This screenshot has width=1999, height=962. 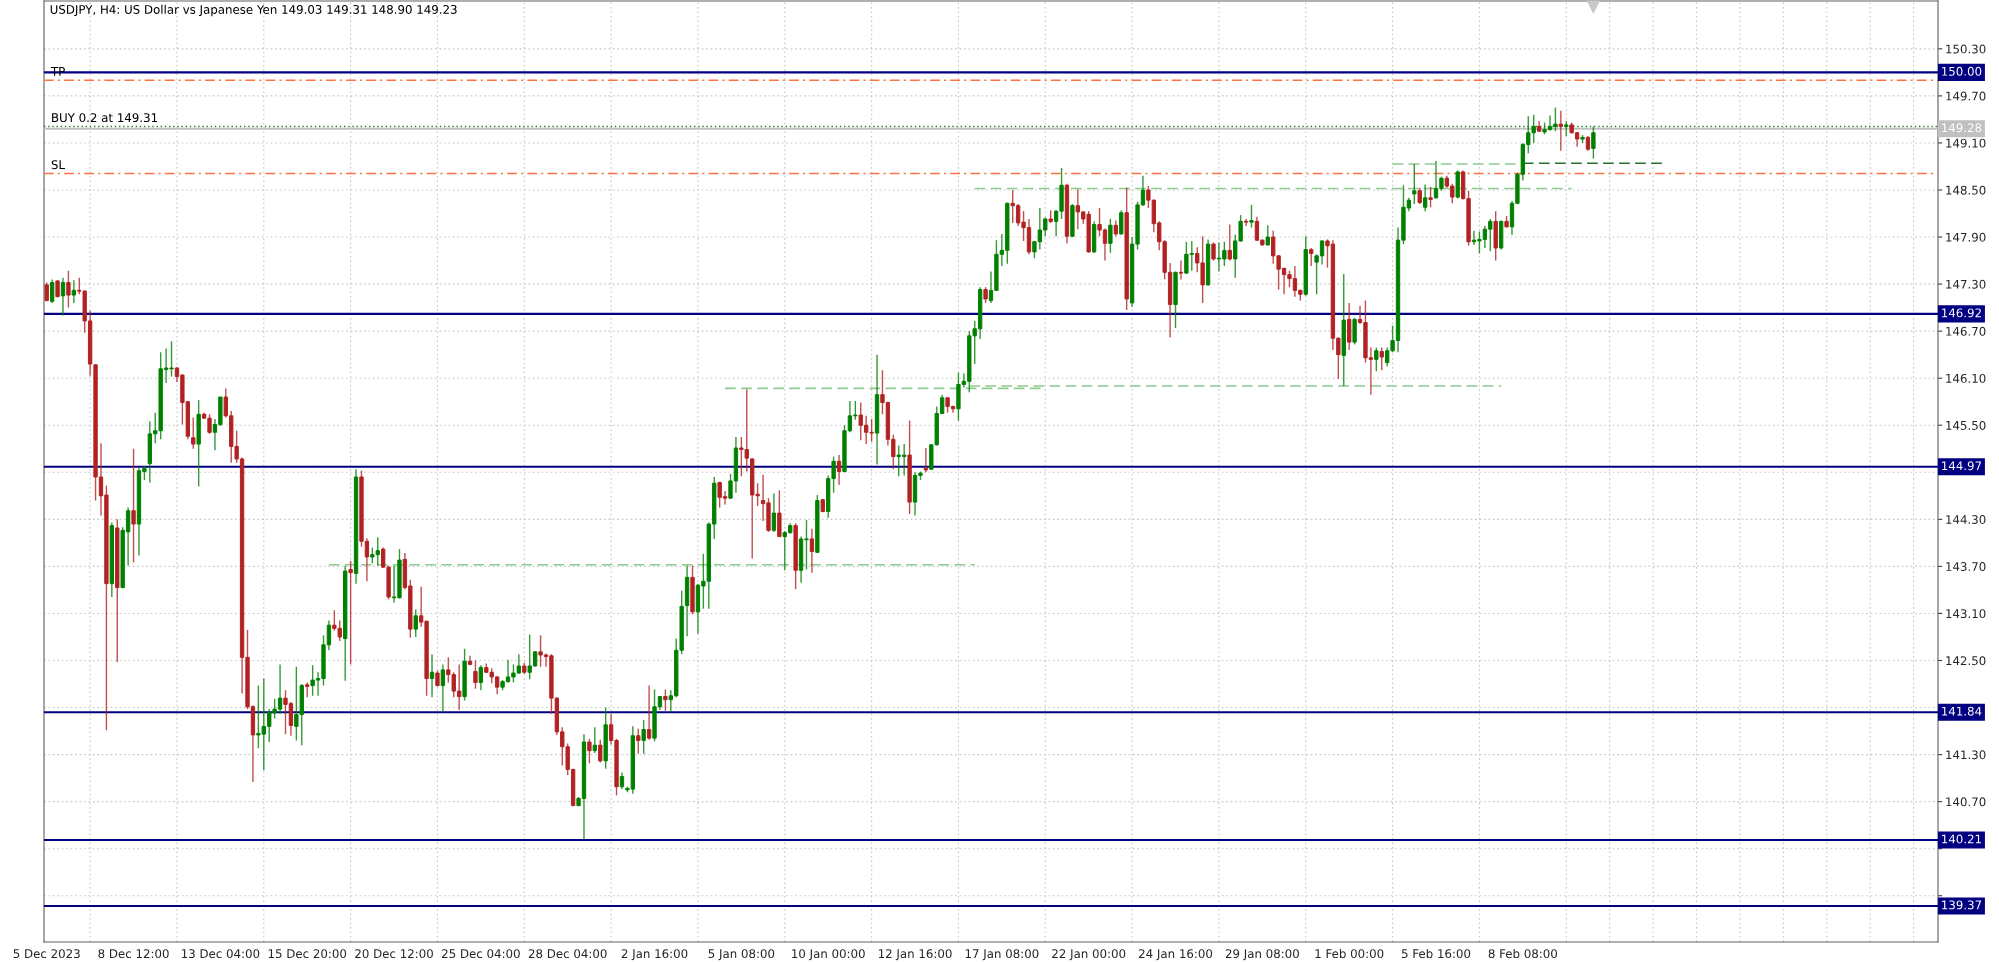 What do you see at coordinates (58, 165) in the screenshot?
I see `ref-line-label: SL` at bounding box center [58, 165].